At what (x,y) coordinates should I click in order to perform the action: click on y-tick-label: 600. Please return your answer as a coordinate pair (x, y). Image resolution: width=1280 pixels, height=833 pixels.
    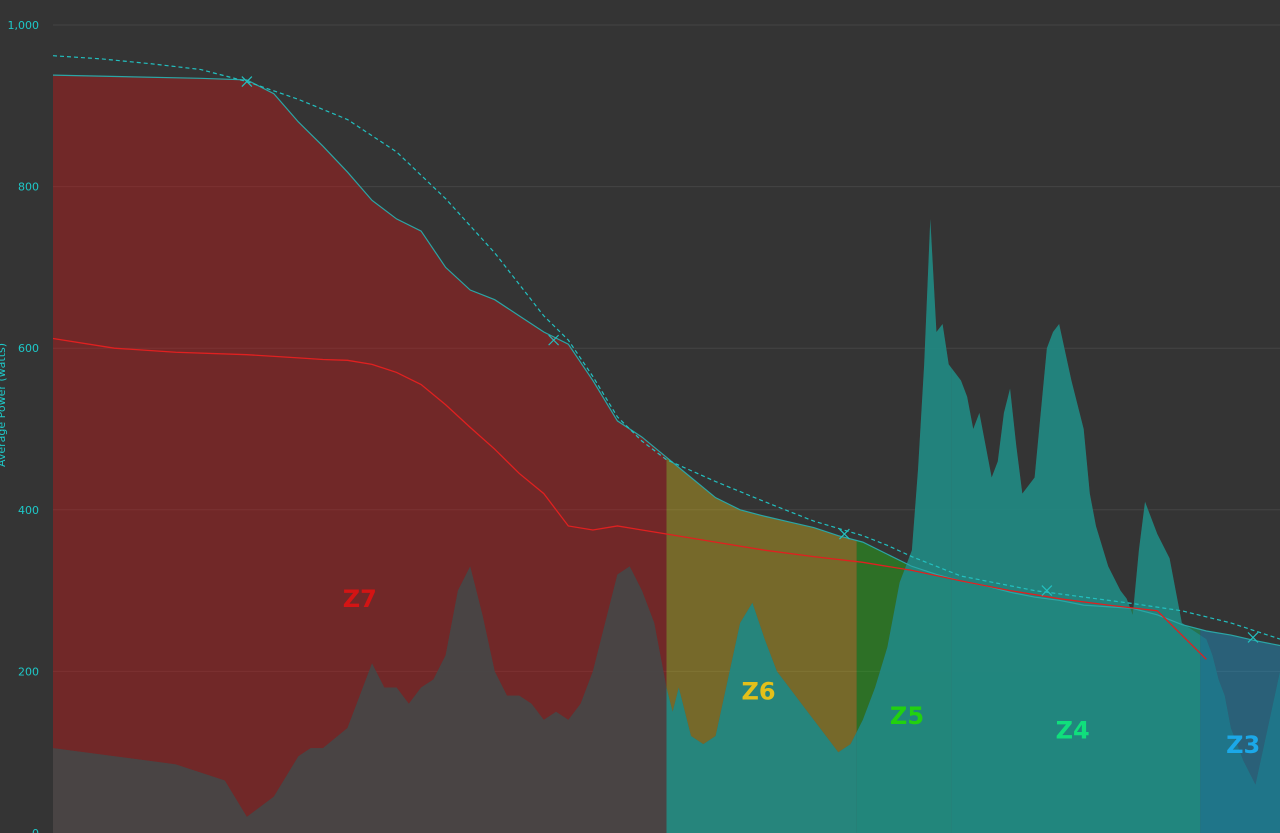
    Looking at the image, I should click on (28, 348).